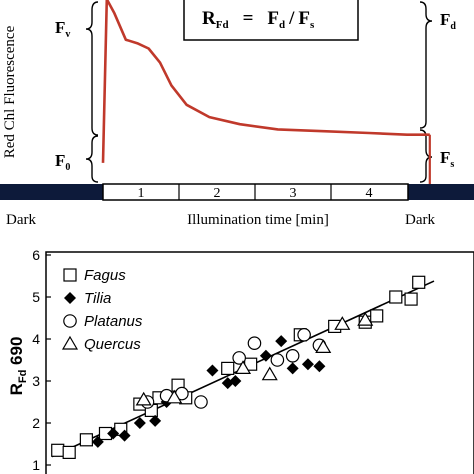  What do you see at coordinates (420, 220) in the screenshot?
I see `dark-right-label: Dark` at bounding box center [420, 220].